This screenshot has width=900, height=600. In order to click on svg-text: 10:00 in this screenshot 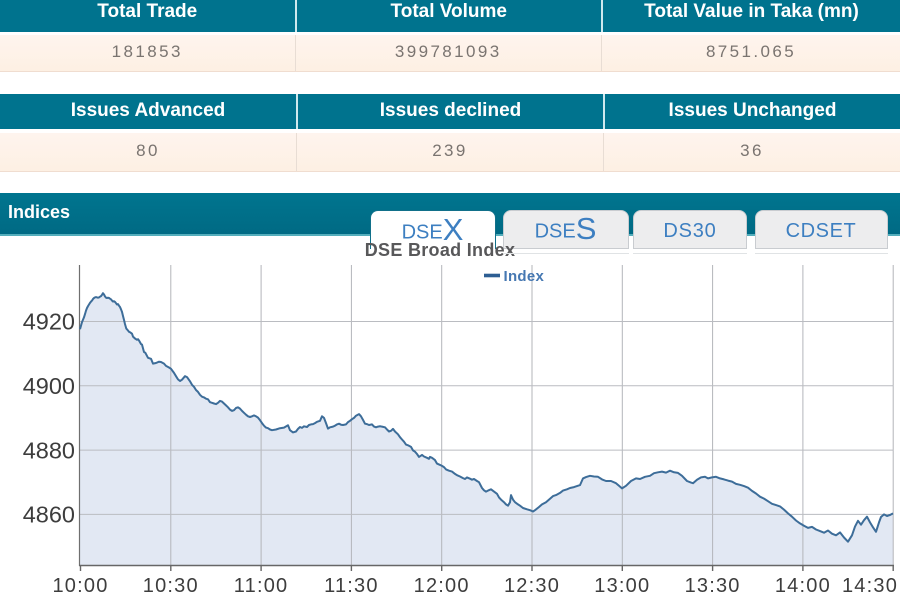, I will do `click(80, 586)`.